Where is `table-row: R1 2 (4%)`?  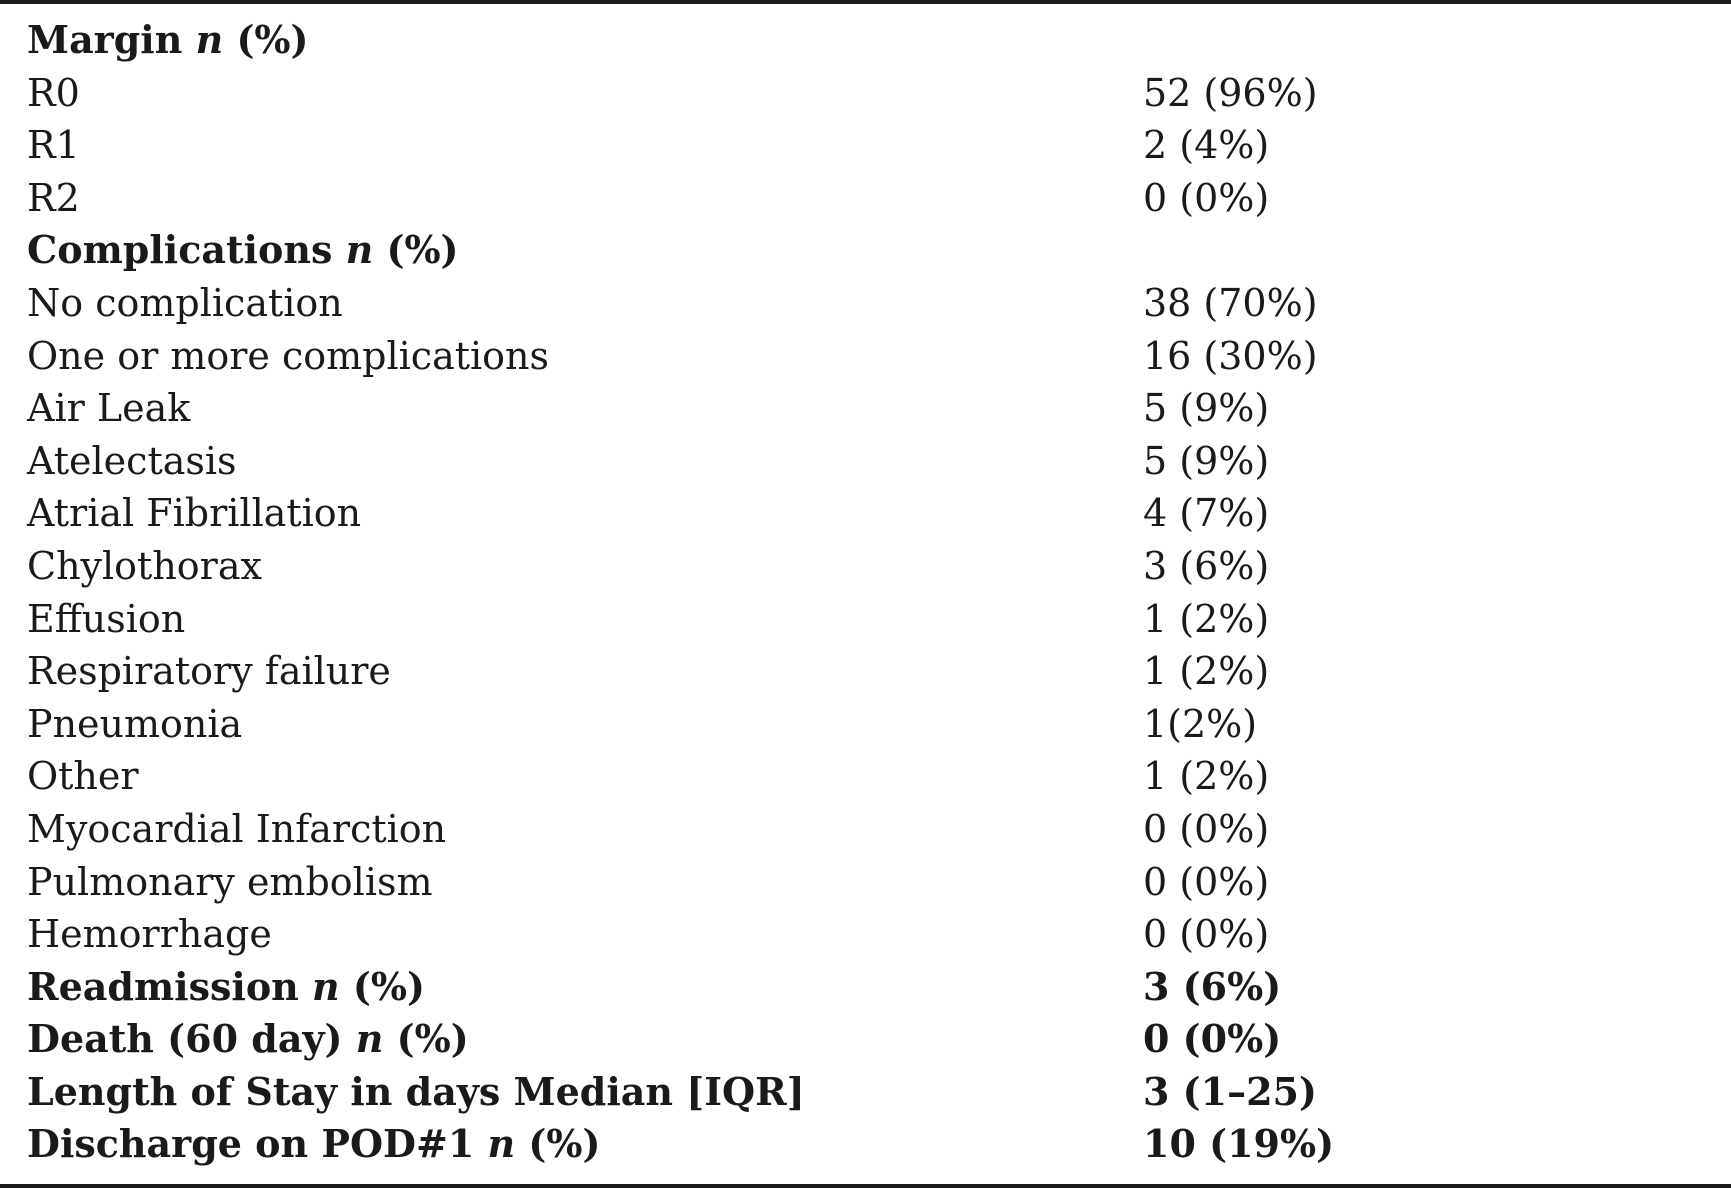 table-row: R1 2 (4%) is located at coordinates (865, 145).